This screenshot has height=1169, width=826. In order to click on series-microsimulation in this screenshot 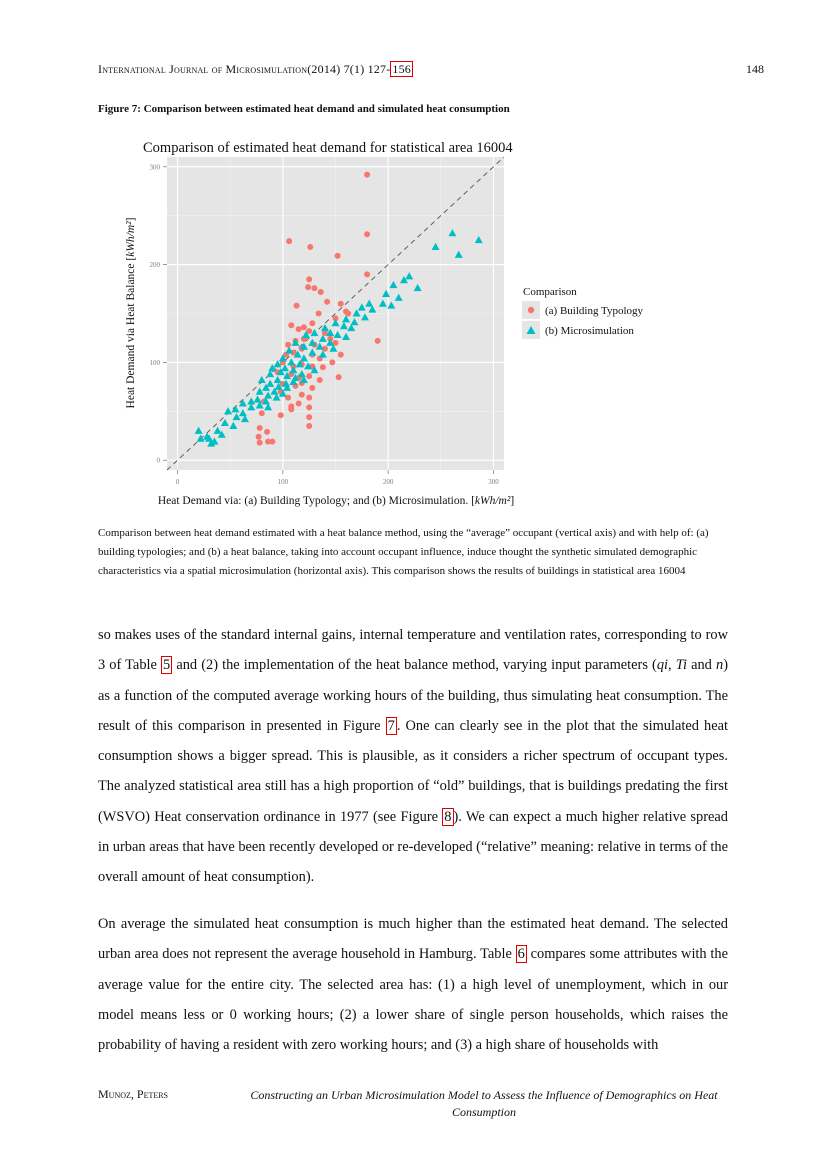, I will do `click(338, 338)`.